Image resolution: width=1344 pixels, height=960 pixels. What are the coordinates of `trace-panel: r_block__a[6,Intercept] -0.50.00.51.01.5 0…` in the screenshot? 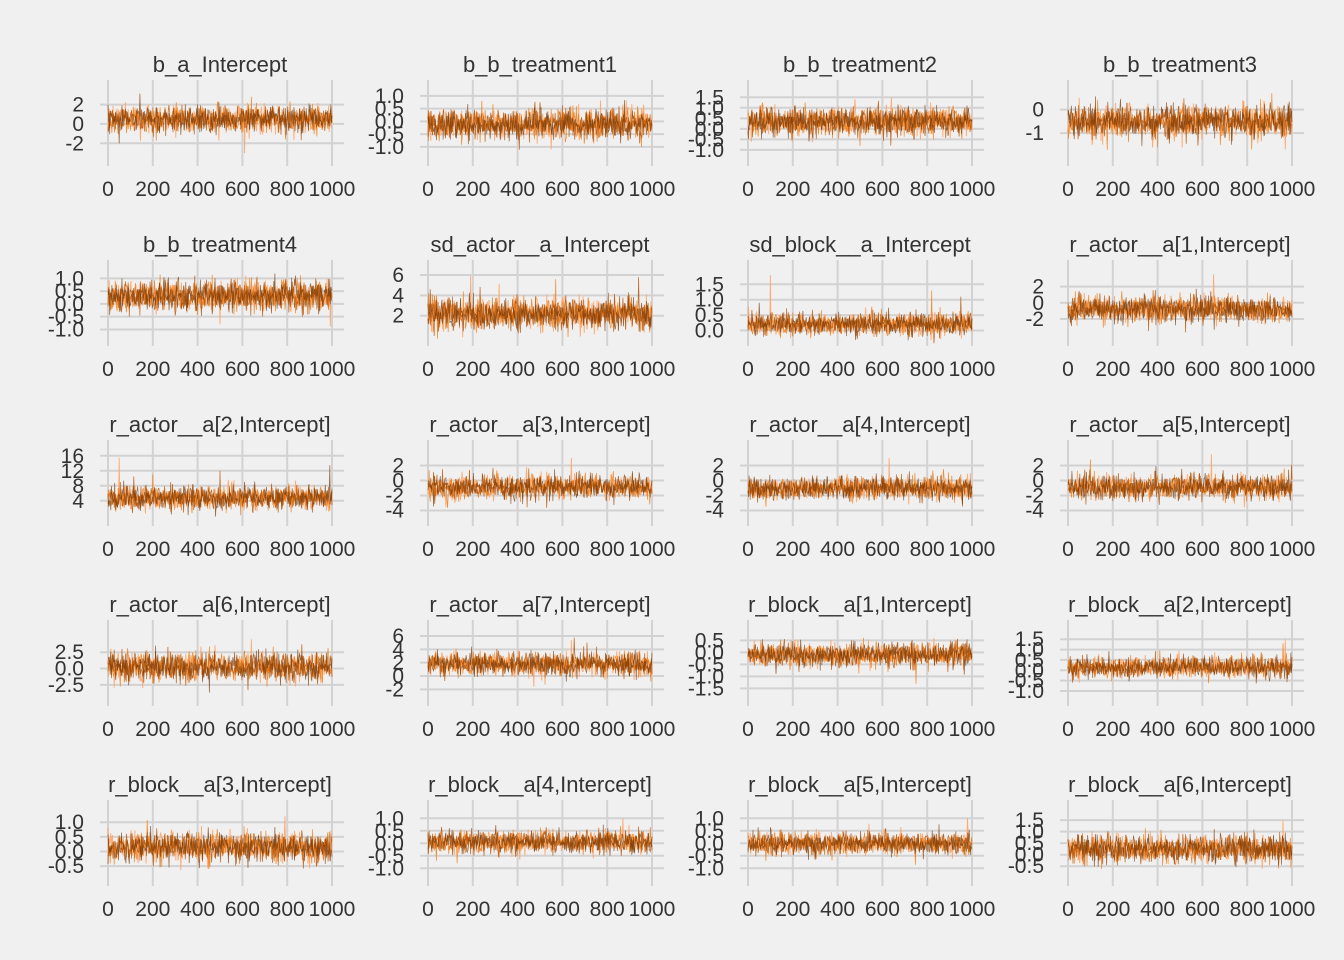 It's located at (1162, 846).